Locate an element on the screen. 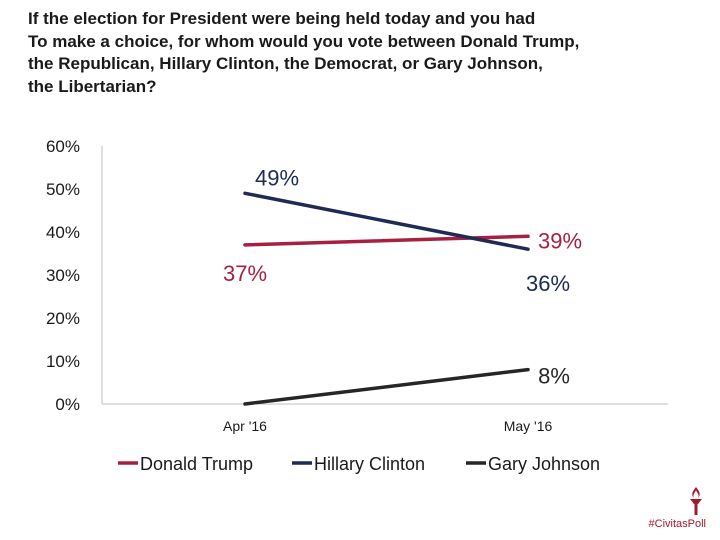  civitas-brand: #CivitasPoll is located at coordinates (677, 508).